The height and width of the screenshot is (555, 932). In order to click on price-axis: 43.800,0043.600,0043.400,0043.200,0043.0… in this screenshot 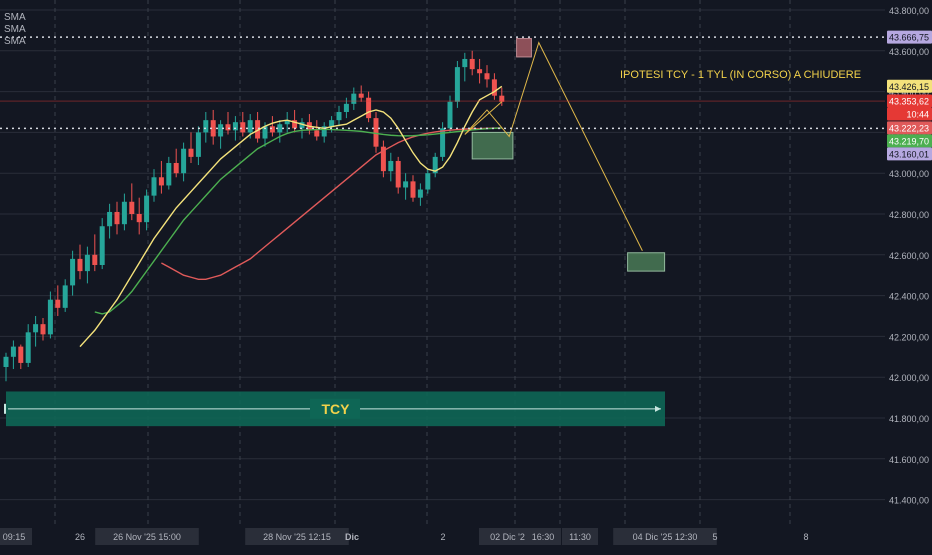, I will do `click(909, 256)`.